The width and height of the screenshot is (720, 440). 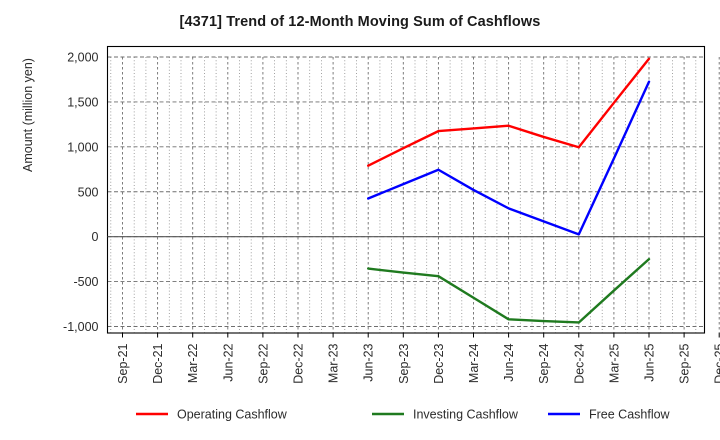 I want to click on svg-text: Mar-24, so click(x=474, y=363).